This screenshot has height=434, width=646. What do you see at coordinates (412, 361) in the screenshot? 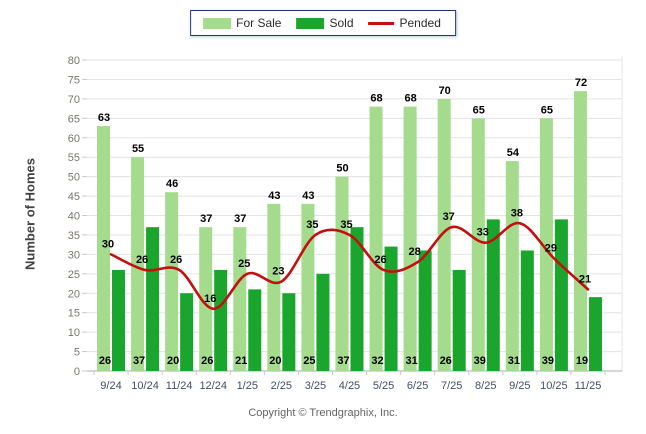
I see `sold-value-label: 31` at bounding box center [412, 361].